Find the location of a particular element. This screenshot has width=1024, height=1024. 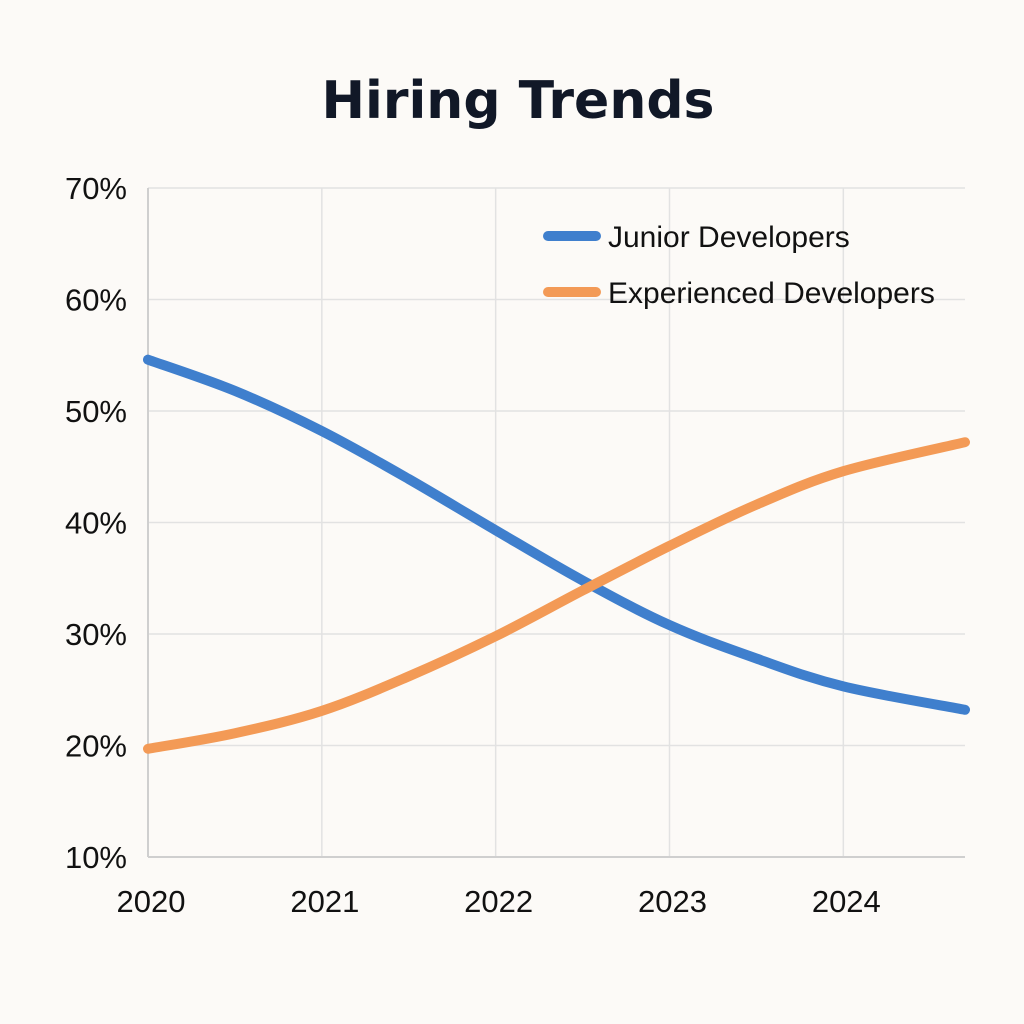

y-tick-label: 20% is located at coordinates (96, 746).